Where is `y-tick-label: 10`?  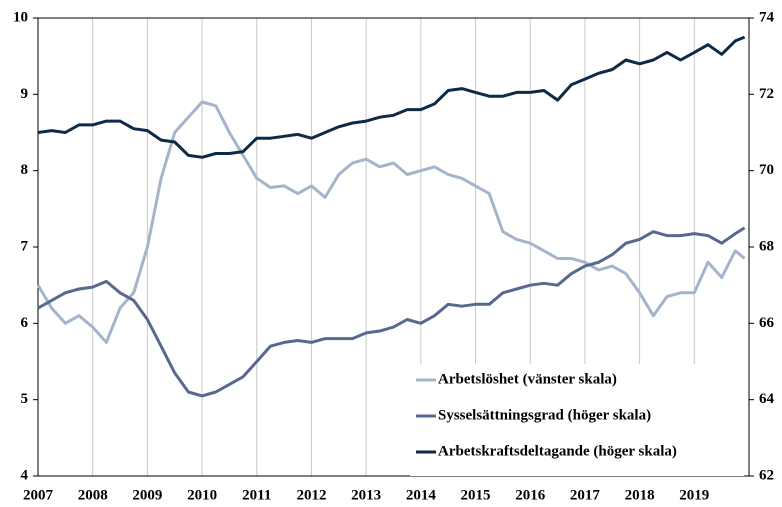 y-tick-label: 10 is located at coordinates (20, 17).